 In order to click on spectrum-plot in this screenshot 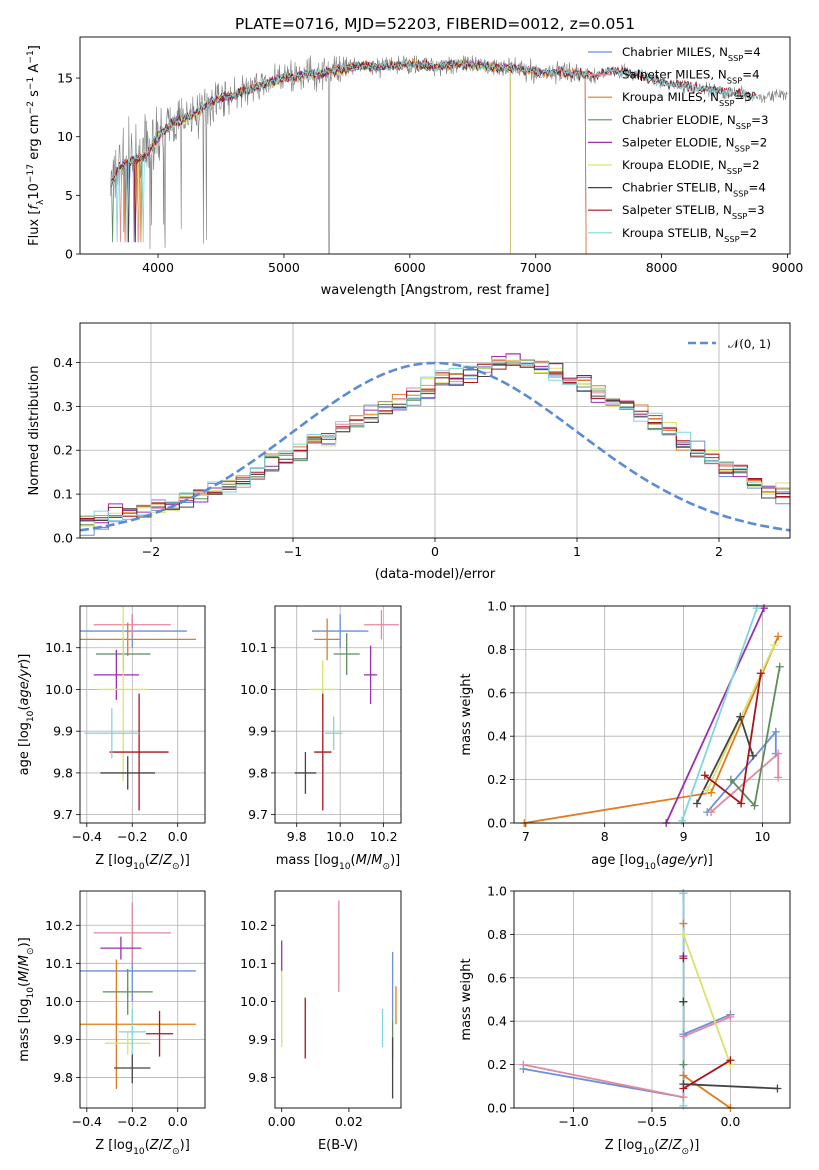, I will do `click(448, 154)`.